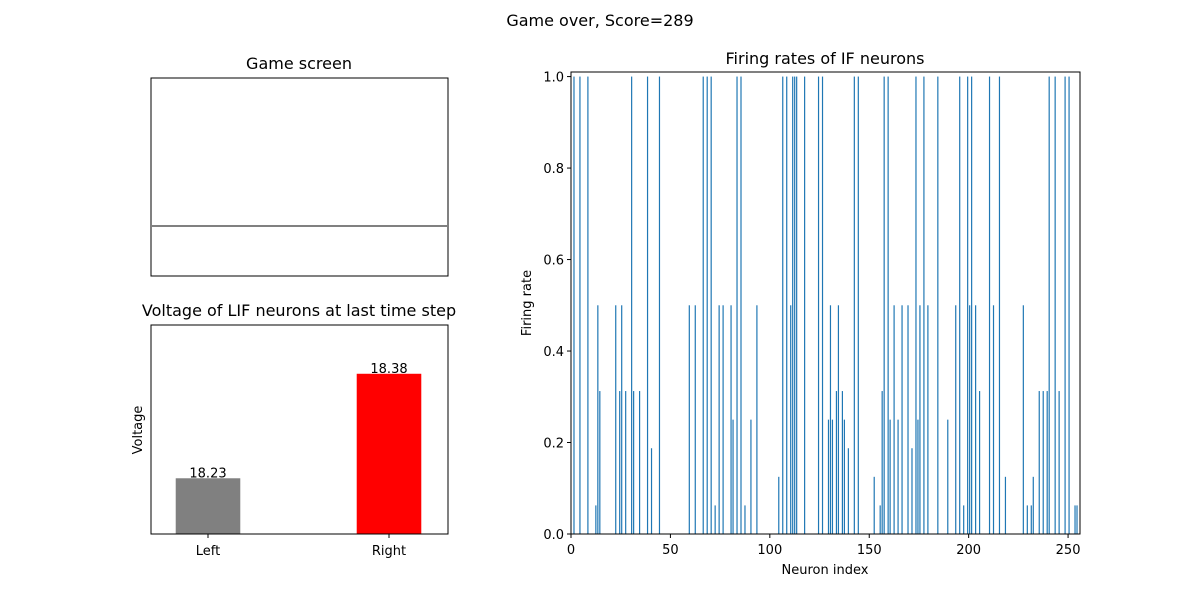 The image size is (1200, 604). What do you see at coordinates (571, 550) in the screenshot?
I see `firing-x-tick-label: 0` at bounding box center [571, 550].